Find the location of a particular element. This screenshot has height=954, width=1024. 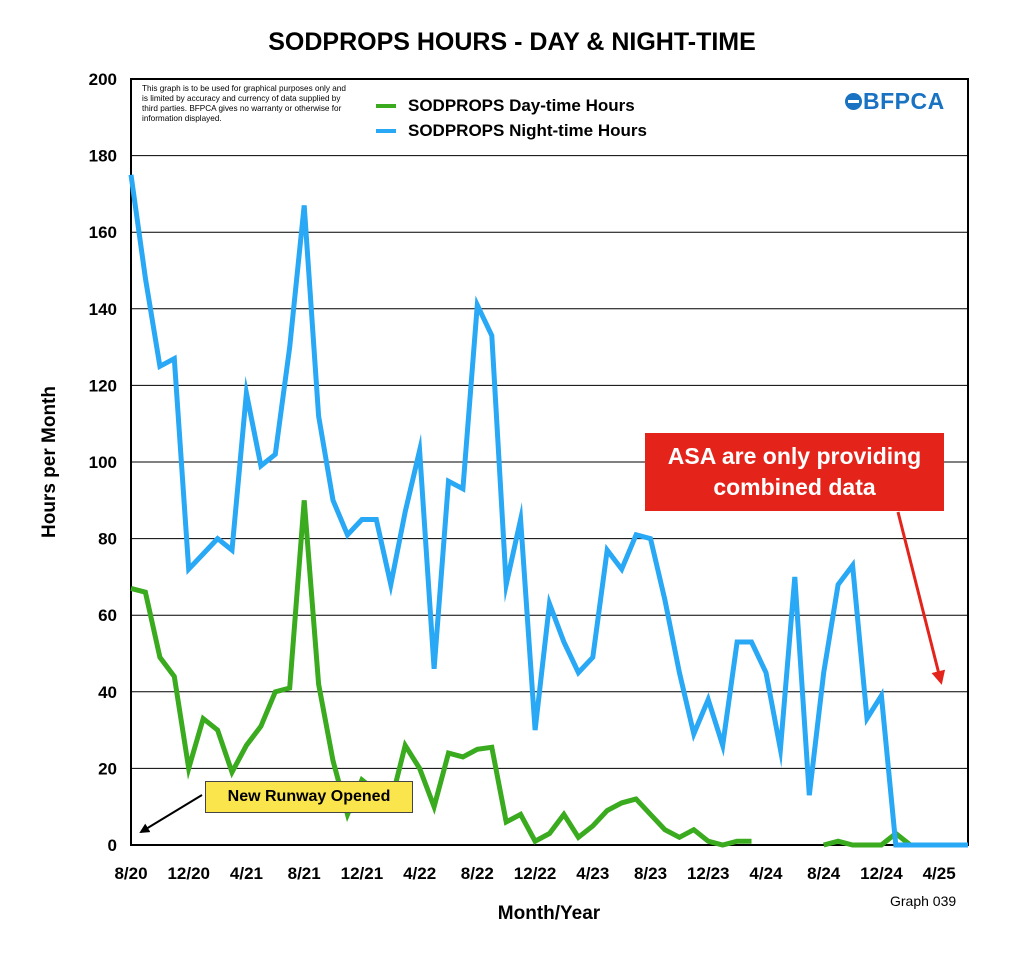

bfpca-logo-text: BFPCA is located at coordinates (904, 101).